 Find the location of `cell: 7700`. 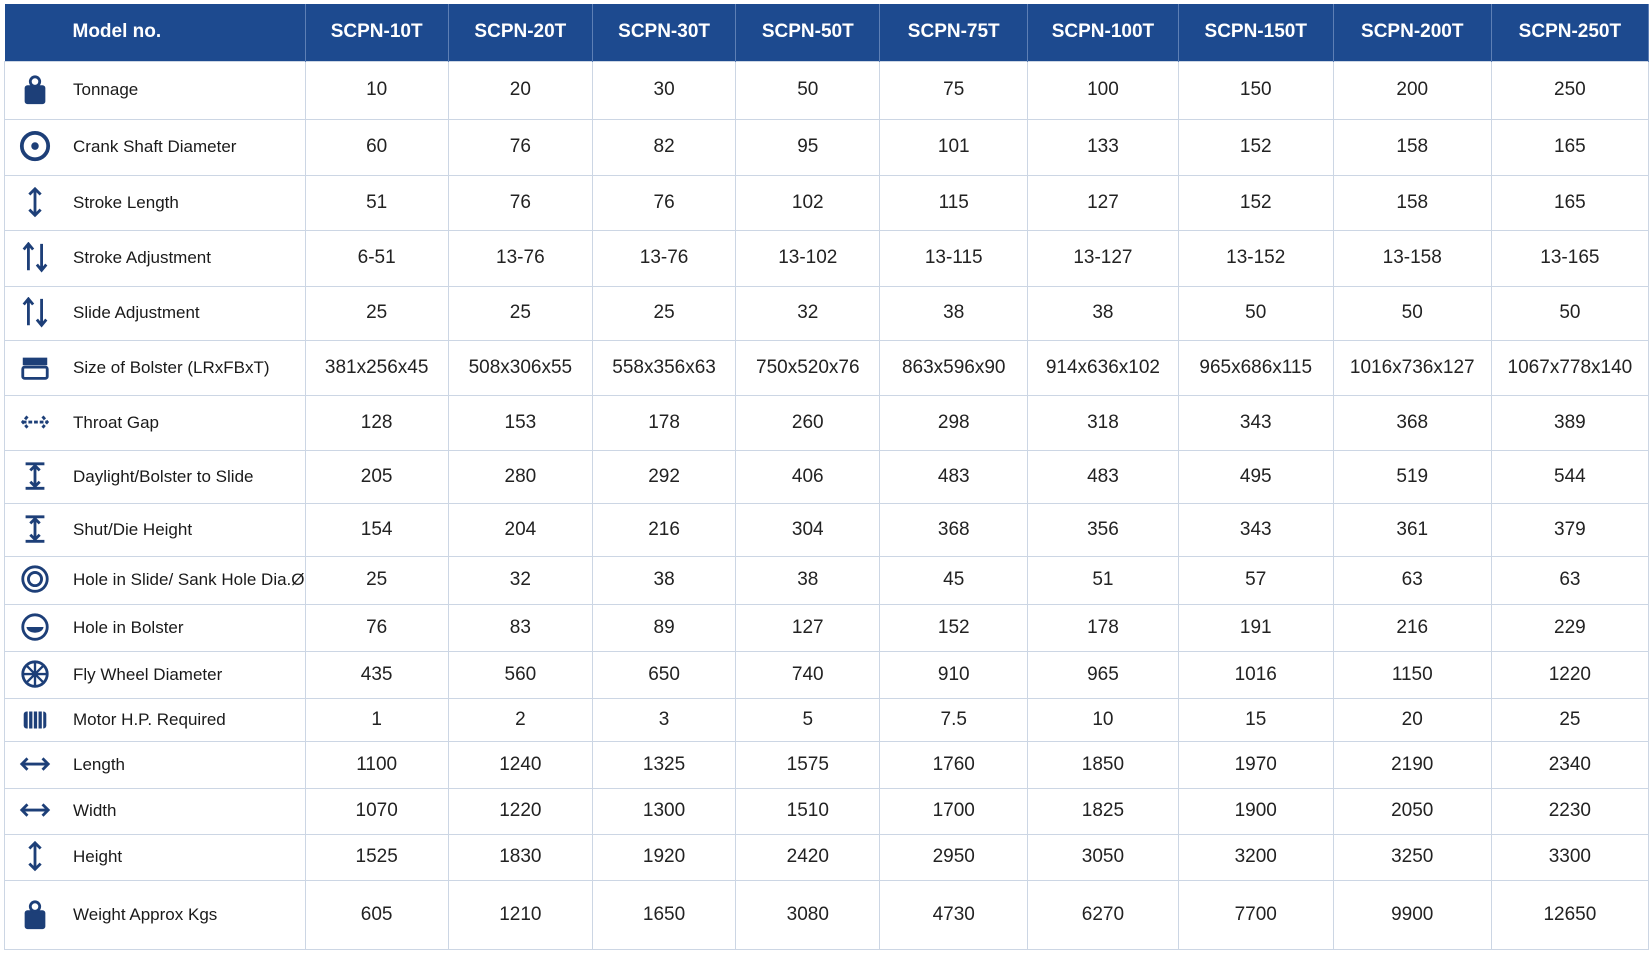

cell: 7700 is located at coordinates (1255, 914).